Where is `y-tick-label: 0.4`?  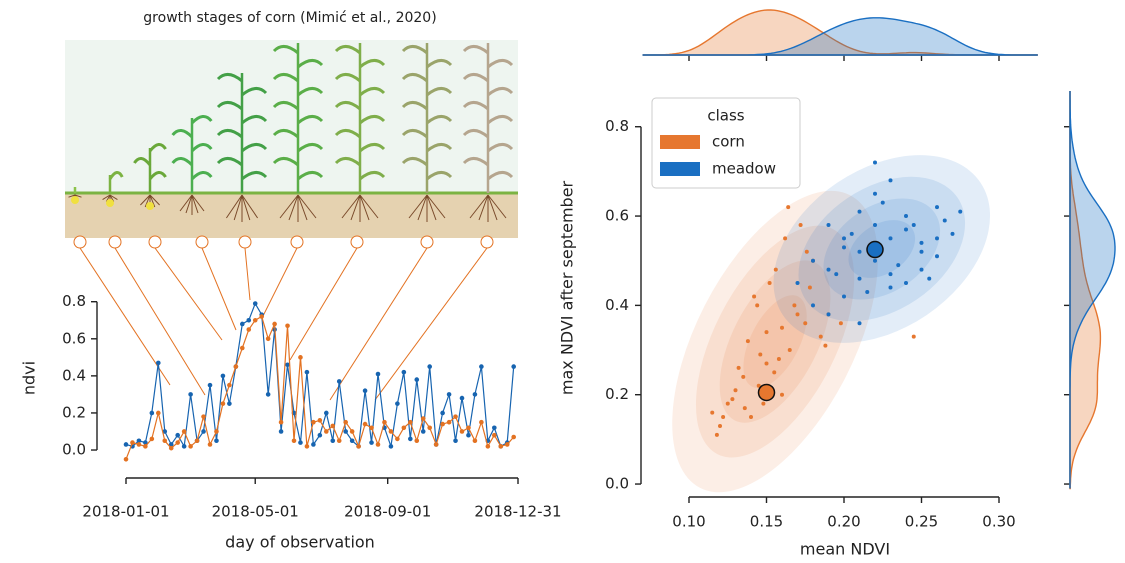
y-tick-label: 0.4 is located at coordinates (74, 375).